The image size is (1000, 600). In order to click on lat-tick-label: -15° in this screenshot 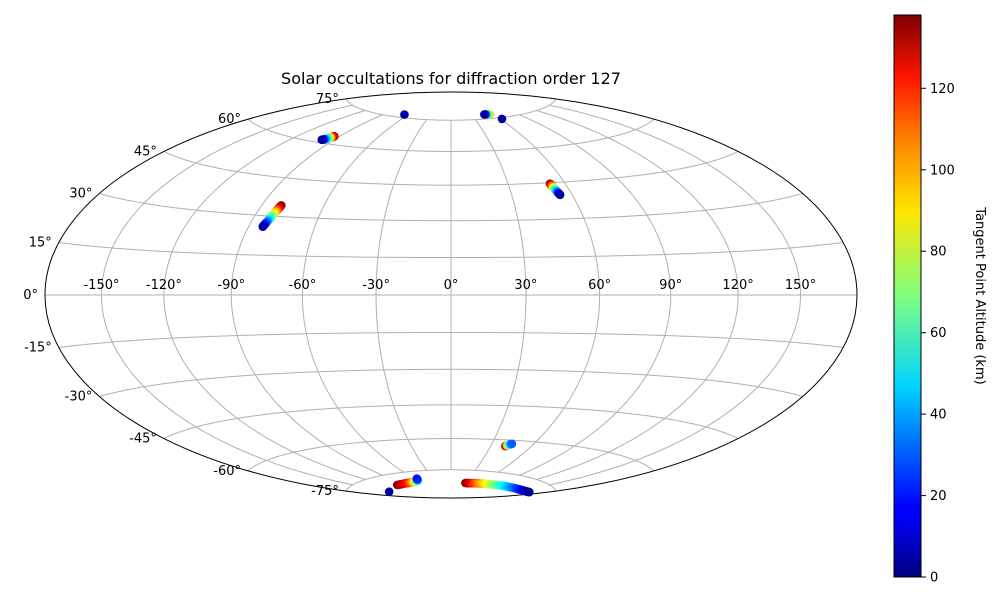, I will do `click(38, 348)`.